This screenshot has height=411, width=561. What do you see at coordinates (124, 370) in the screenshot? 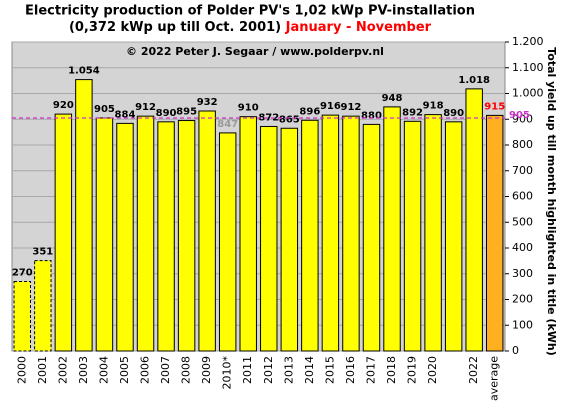
I see `x-tick-label: 2005` at bounding box center [124, 370].